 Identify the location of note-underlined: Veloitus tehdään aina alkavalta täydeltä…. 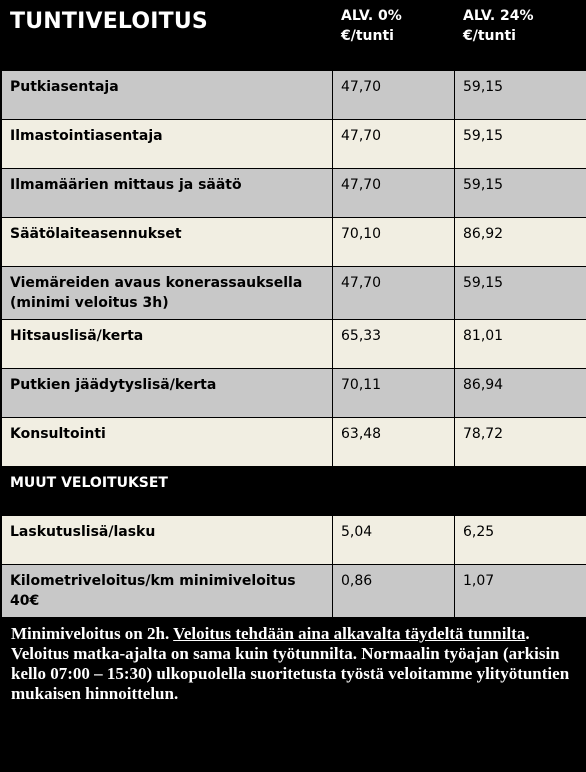
(349, 633).